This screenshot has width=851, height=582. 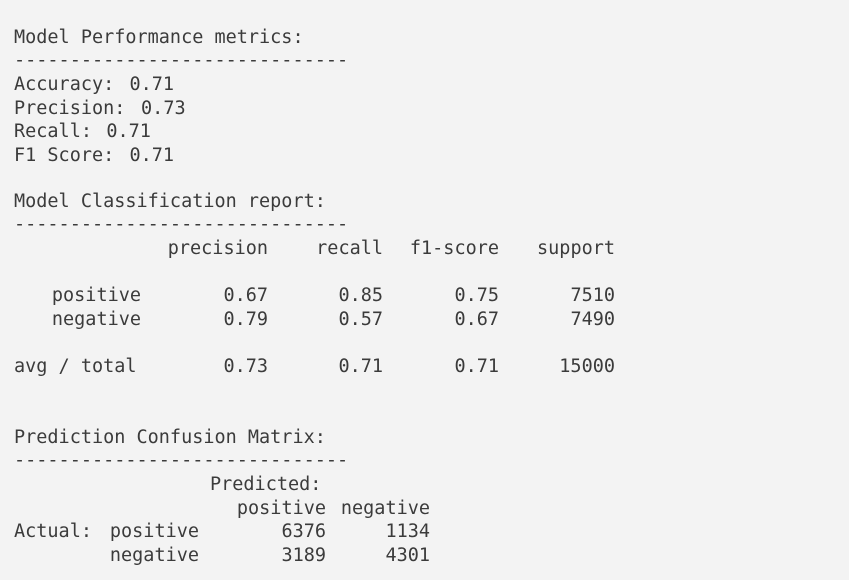 What do you see at coordinates (360, 319) in the screenshot?
I see `cell-value: 0.57` at bounding box center [360, 319].